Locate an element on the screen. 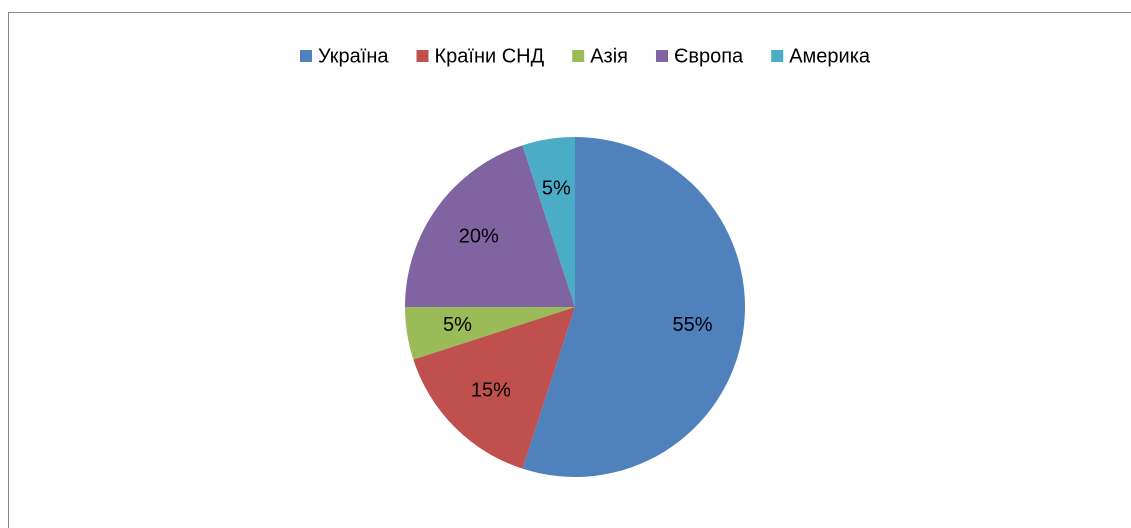 The image size is (1131, 528). legend-label: Україна is located at coordinates (353, 56).